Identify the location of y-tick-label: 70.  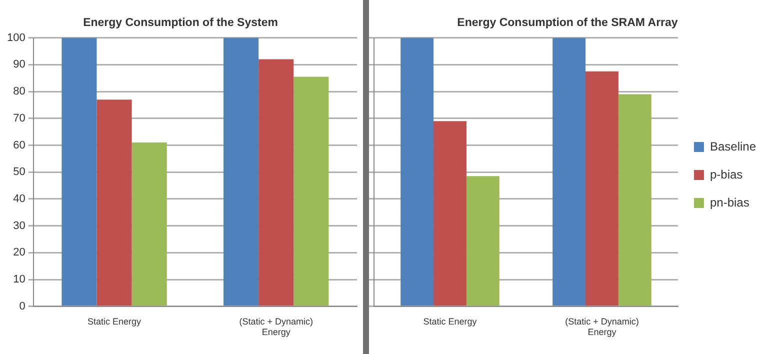
(19, 118).